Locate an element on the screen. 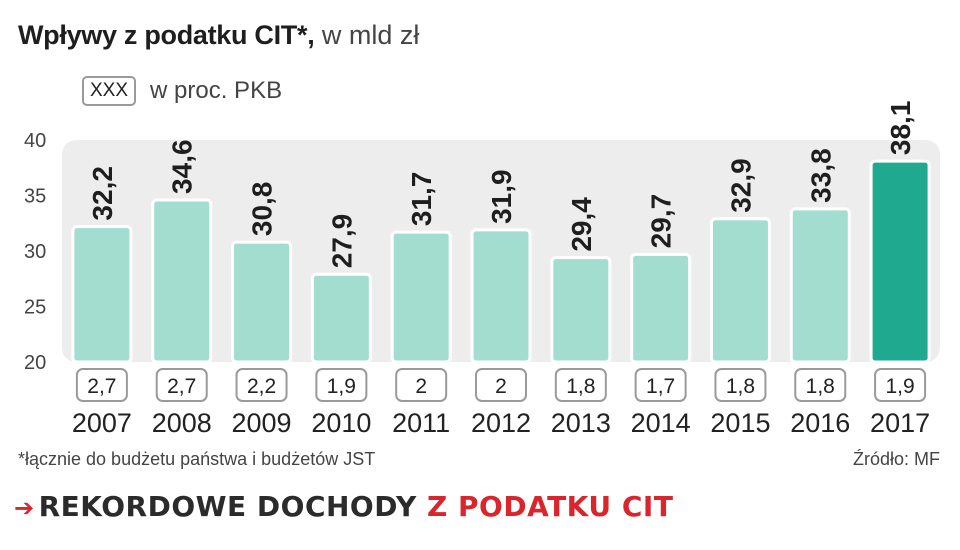  bar-value-label: 27,9 is located at coordinates (341, 241).